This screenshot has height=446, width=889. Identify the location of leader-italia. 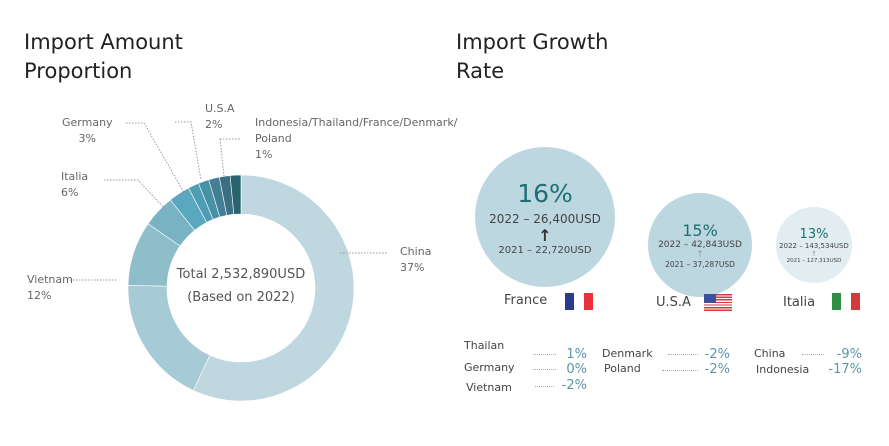
(135, 195).